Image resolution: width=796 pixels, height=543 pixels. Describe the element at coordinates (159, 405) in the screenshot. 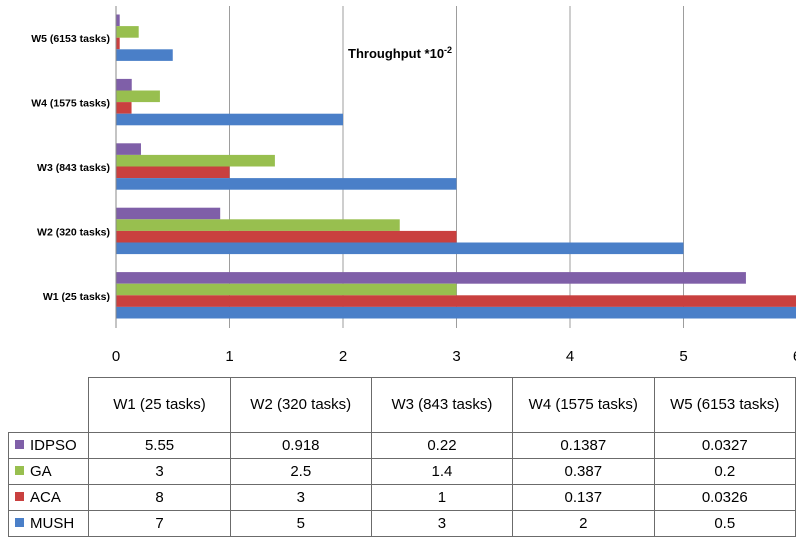

I see `table-header-w1: W1 (25 tasks)` at that location.